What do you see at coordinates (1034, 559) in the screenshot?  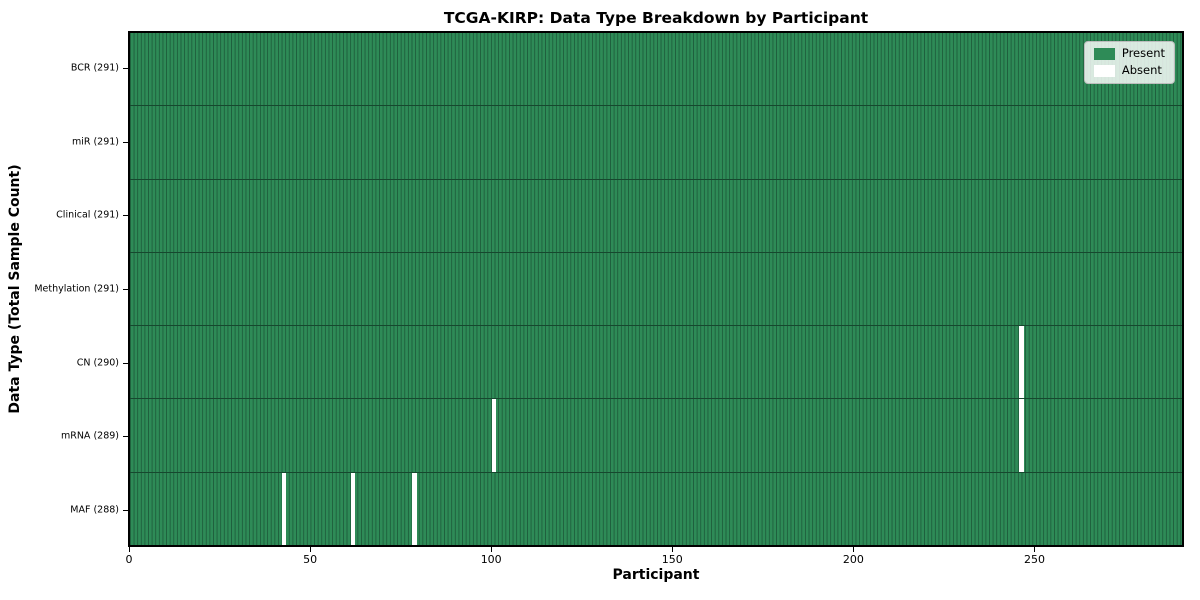 I see `x-tick-label: 250` at bounding box center [1034, 559].